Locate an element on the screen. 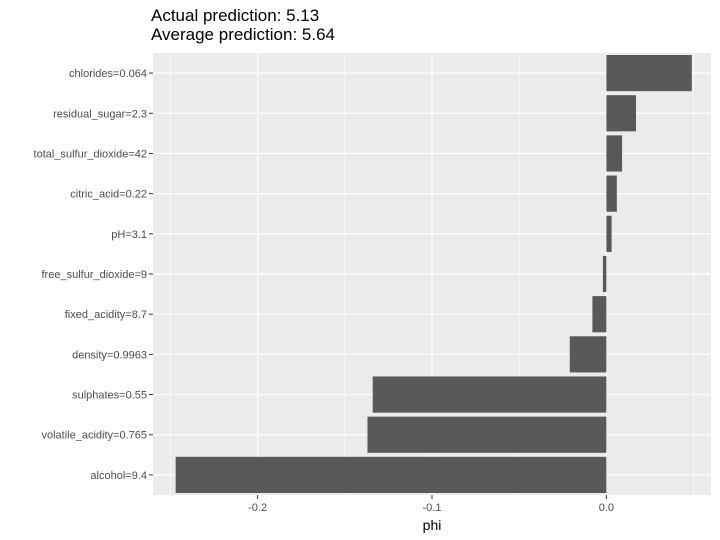  x-axis-title: phi is located at coordinates (432, 525).